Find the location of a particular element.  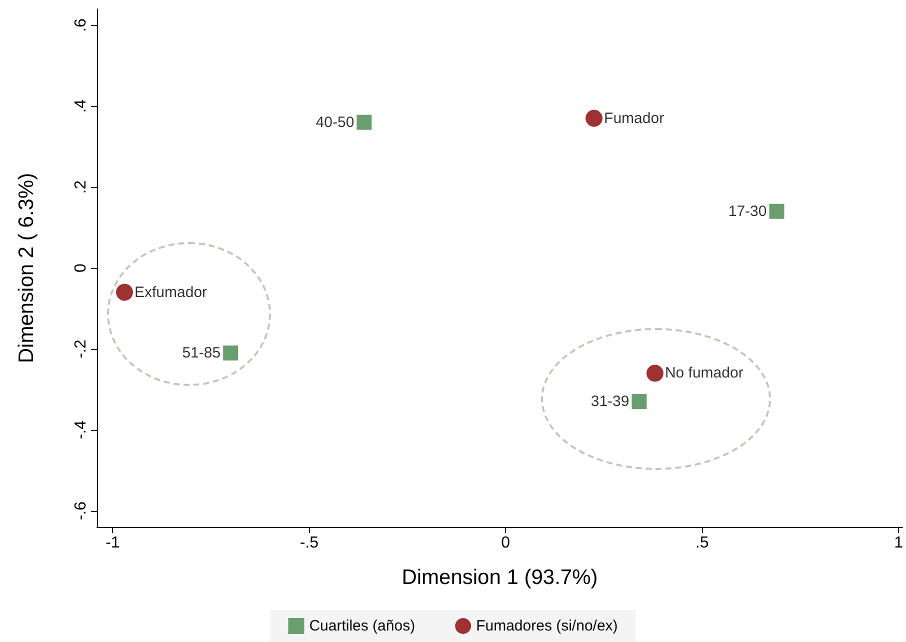

y-tick-label: .4 is located at coordinates (81, 106).